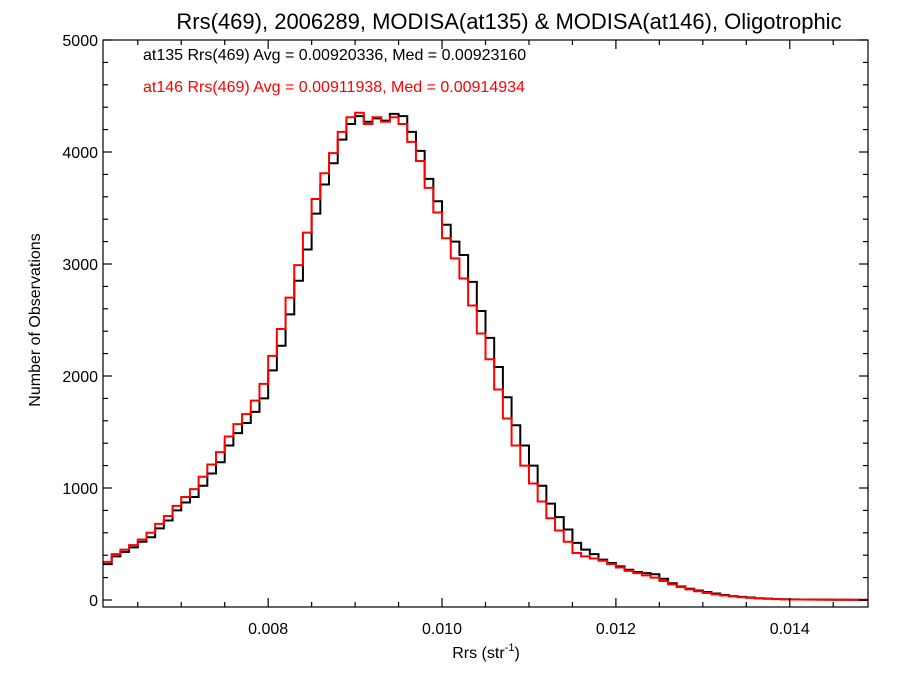  I want to click on x-axis-label-sup: -1, so click(510, 648).